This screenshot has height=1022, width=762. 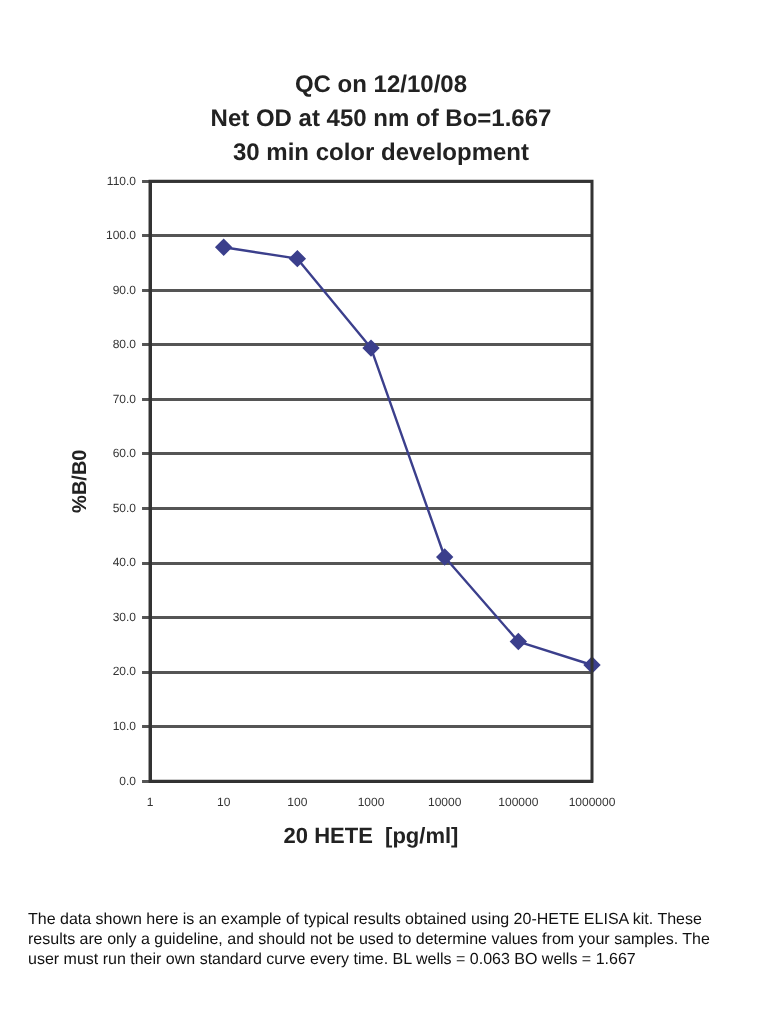 What do you see at coordinates (381, 135) in the screenshot?
I see `chart-subtitle: Net OD at 450 nm of Bo=1.667 30 min color development` at bounding box center [381, 135].